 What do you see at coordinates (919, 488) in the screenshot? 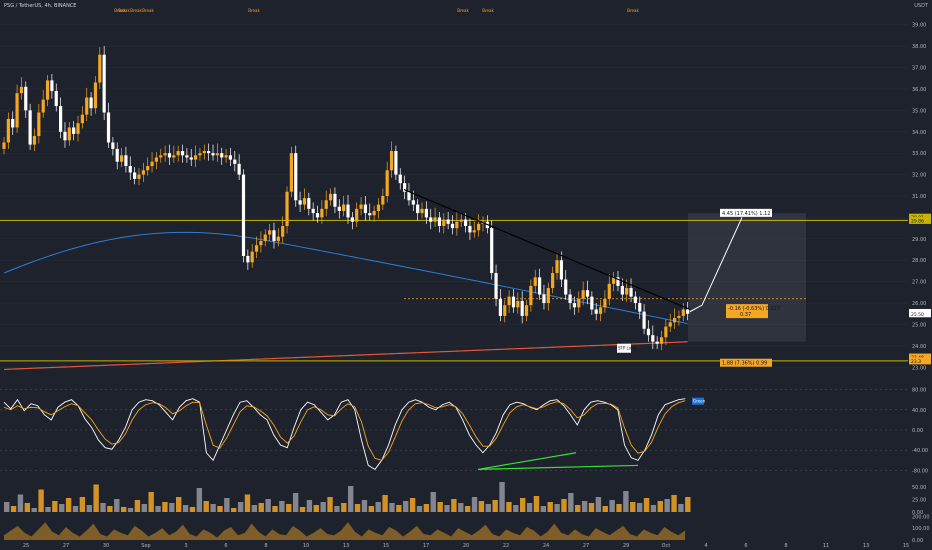
I see `vol-tick-label: 50.00` at bounding box center [919, 488].